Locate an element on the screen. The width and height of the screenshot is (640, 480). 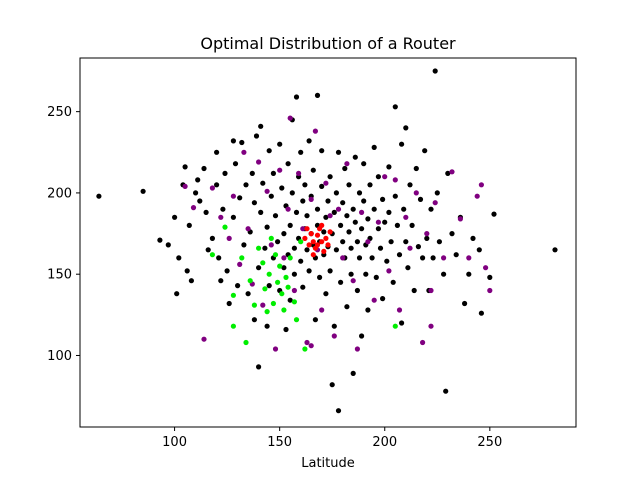
x-tick-label: 200 is located at coordinates (384, 442).